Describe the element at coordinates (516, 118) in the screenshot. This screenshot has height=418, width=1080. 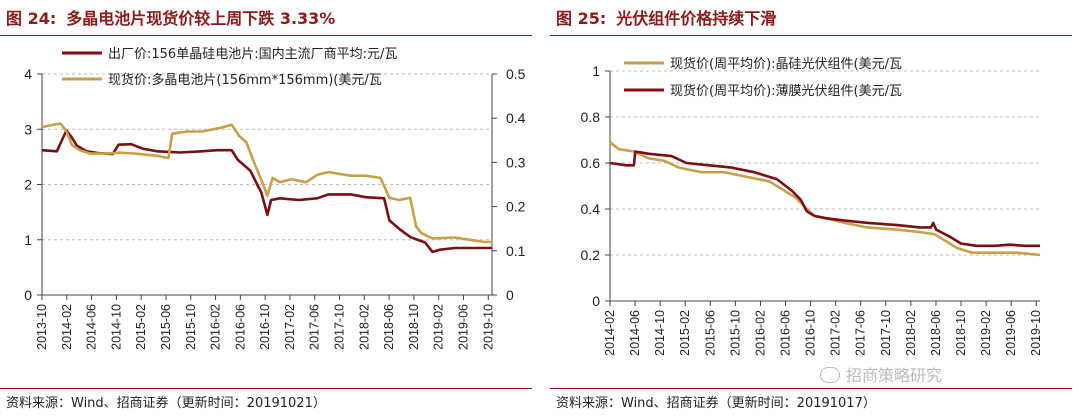
I see `y2-tick-label: 0.4` at that location.